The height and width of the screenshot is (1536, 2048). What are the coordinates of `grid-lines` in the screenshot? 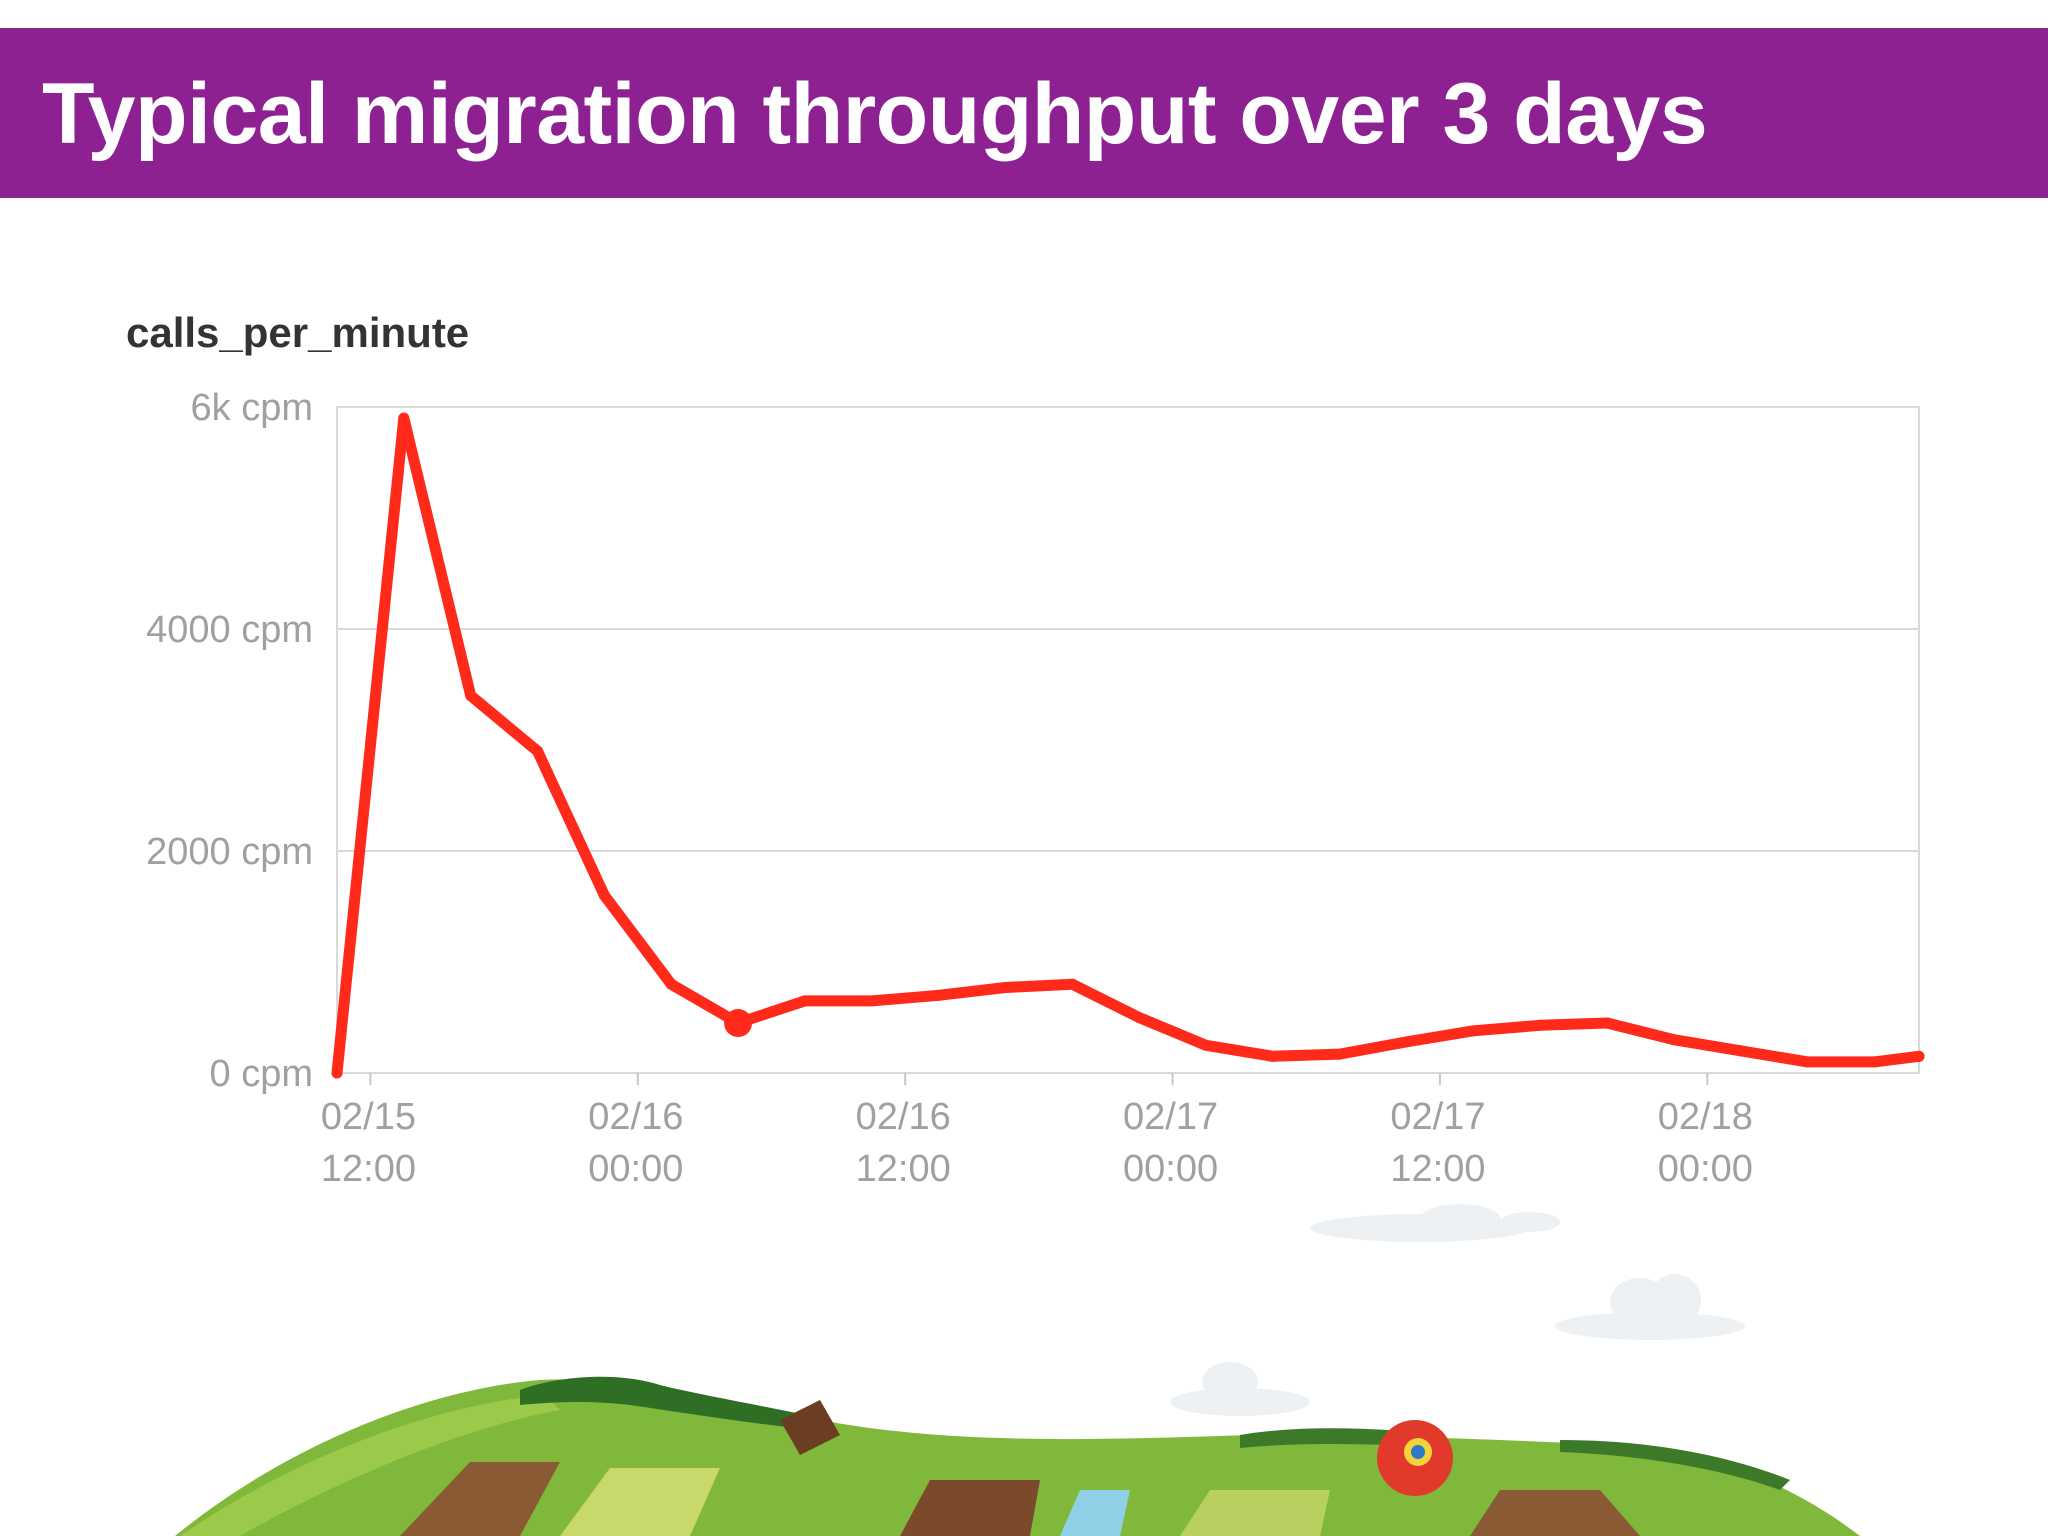 It's located at (1128, 740).